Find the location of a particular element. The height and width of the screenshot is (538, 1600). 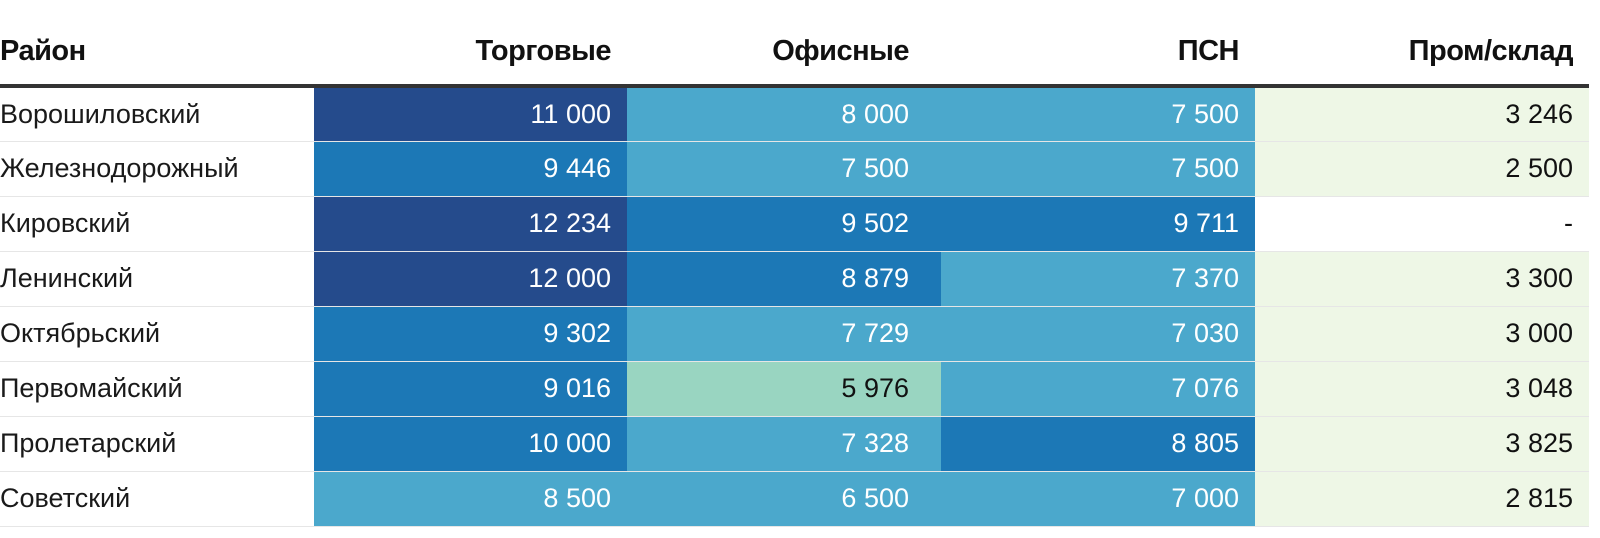

value-cell-industrial: 3 000 is located at coordinates (1422, 333).